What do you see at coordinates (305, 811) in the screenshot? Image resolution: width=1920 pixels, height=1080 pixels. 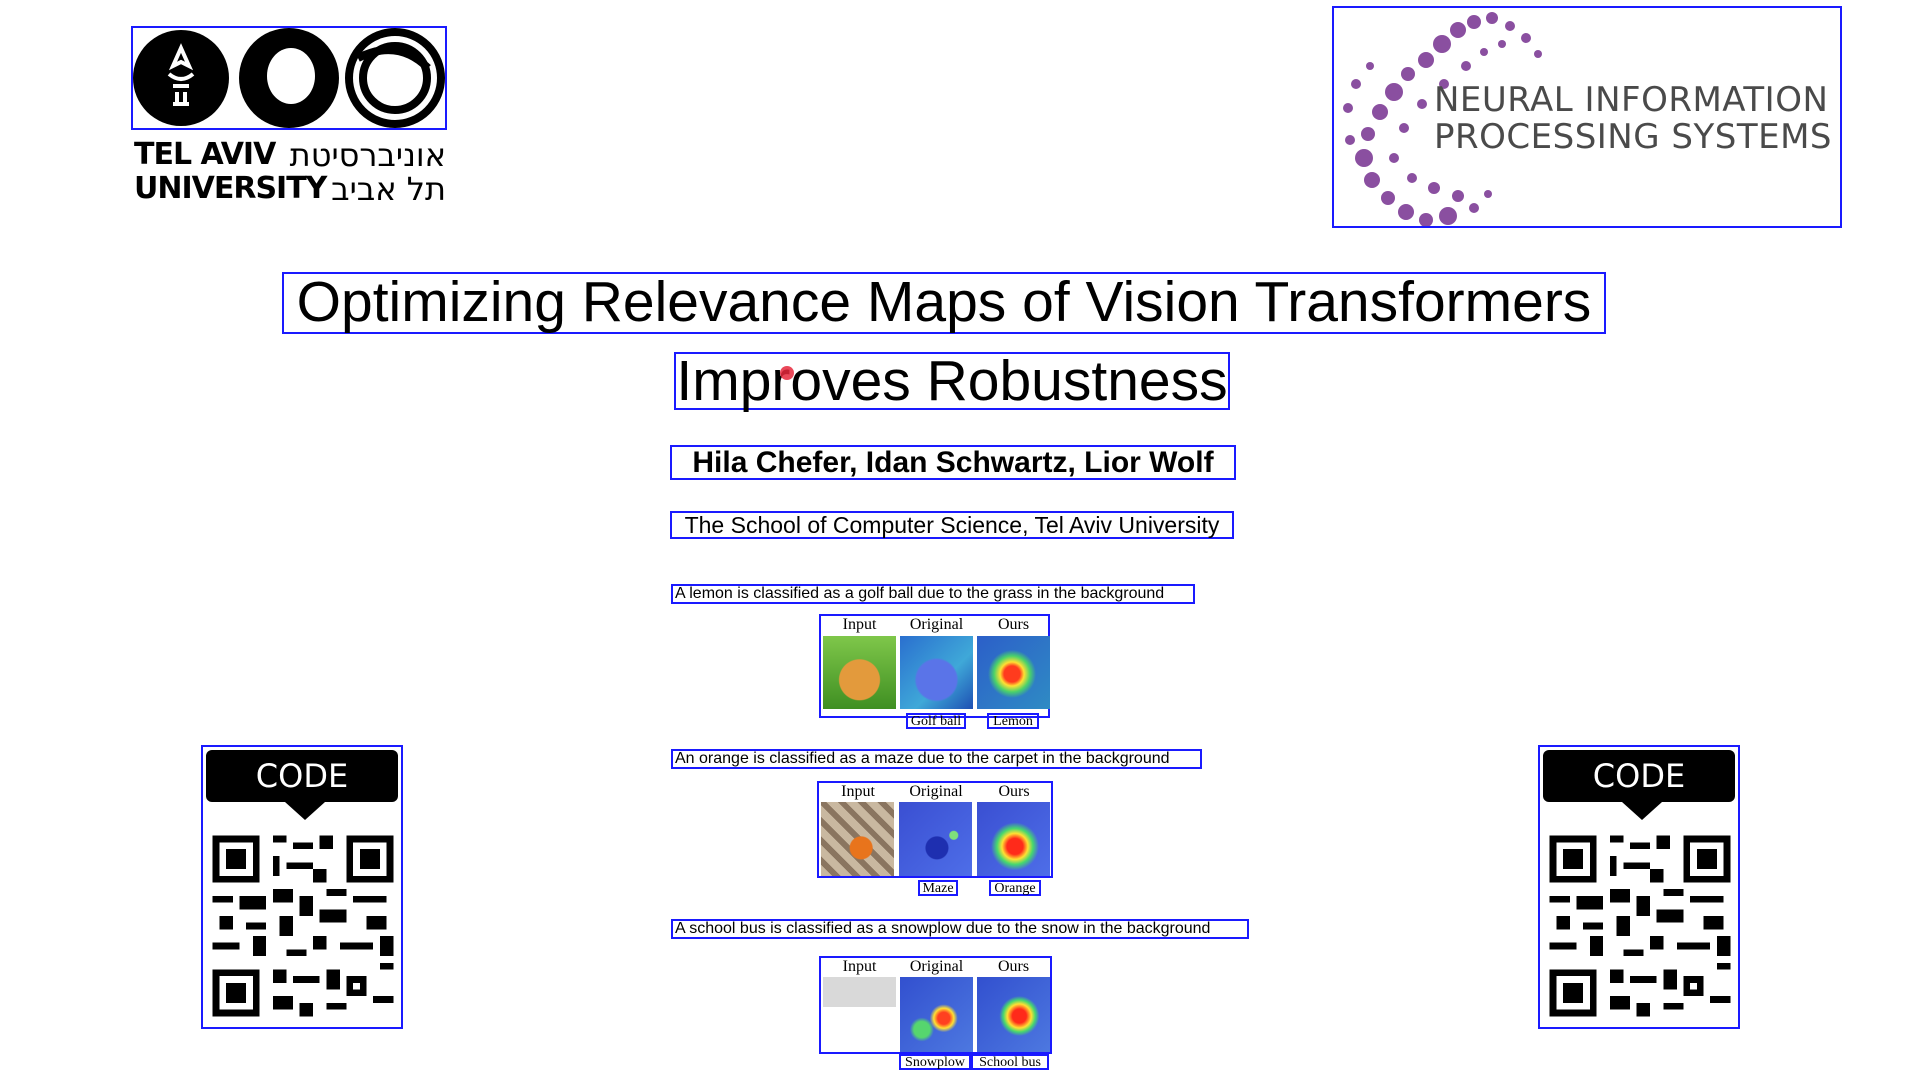 I see `code-pointer-left` at bounding box center [305, 811].